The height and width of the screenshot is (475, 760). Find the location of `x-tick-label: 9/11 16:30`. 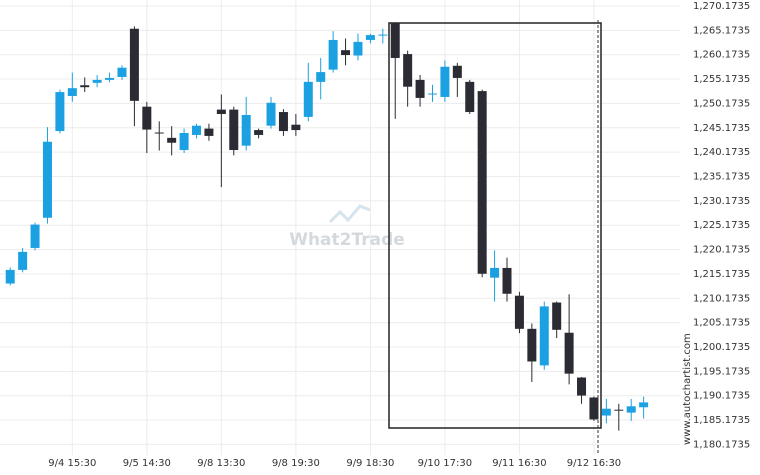

x-tick-label: 9/11 16:30 is located at coordinates (519, 463).